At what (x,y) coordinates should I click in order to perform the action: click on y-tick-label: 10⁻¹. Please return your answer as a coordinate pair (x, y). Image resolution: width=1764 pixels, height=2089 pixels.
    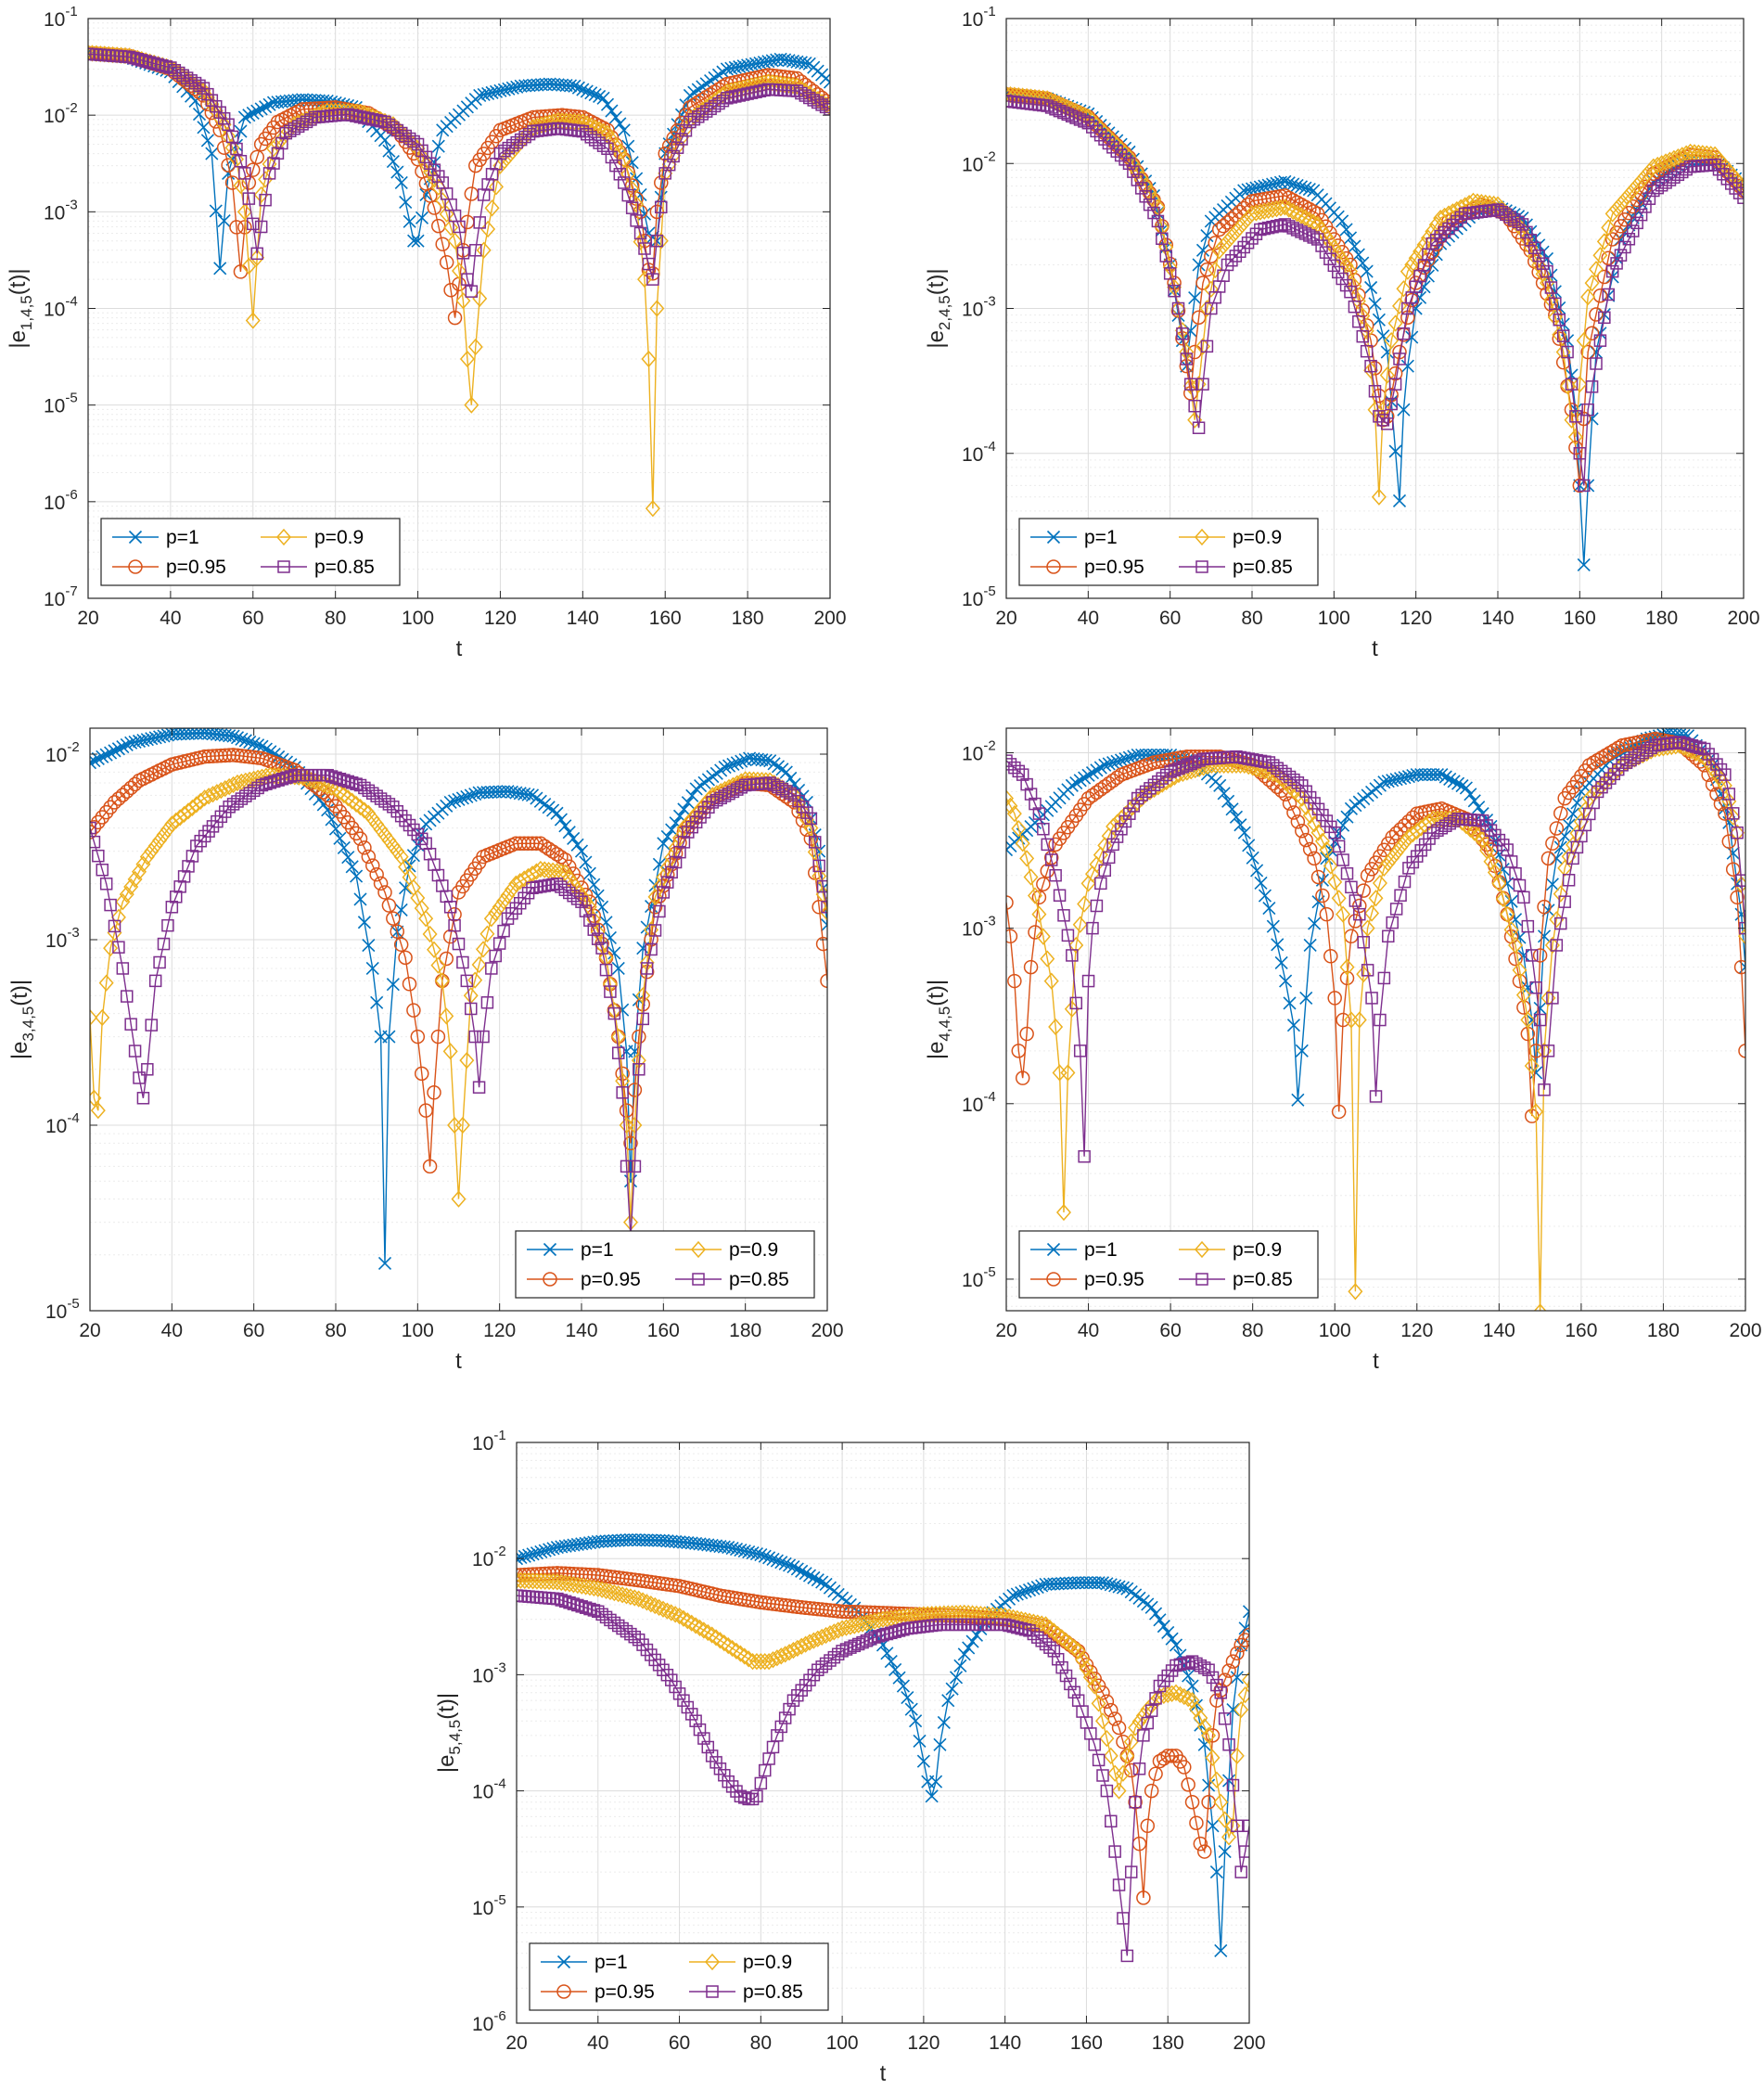
    Looking at the image, I should click on (61, 17).